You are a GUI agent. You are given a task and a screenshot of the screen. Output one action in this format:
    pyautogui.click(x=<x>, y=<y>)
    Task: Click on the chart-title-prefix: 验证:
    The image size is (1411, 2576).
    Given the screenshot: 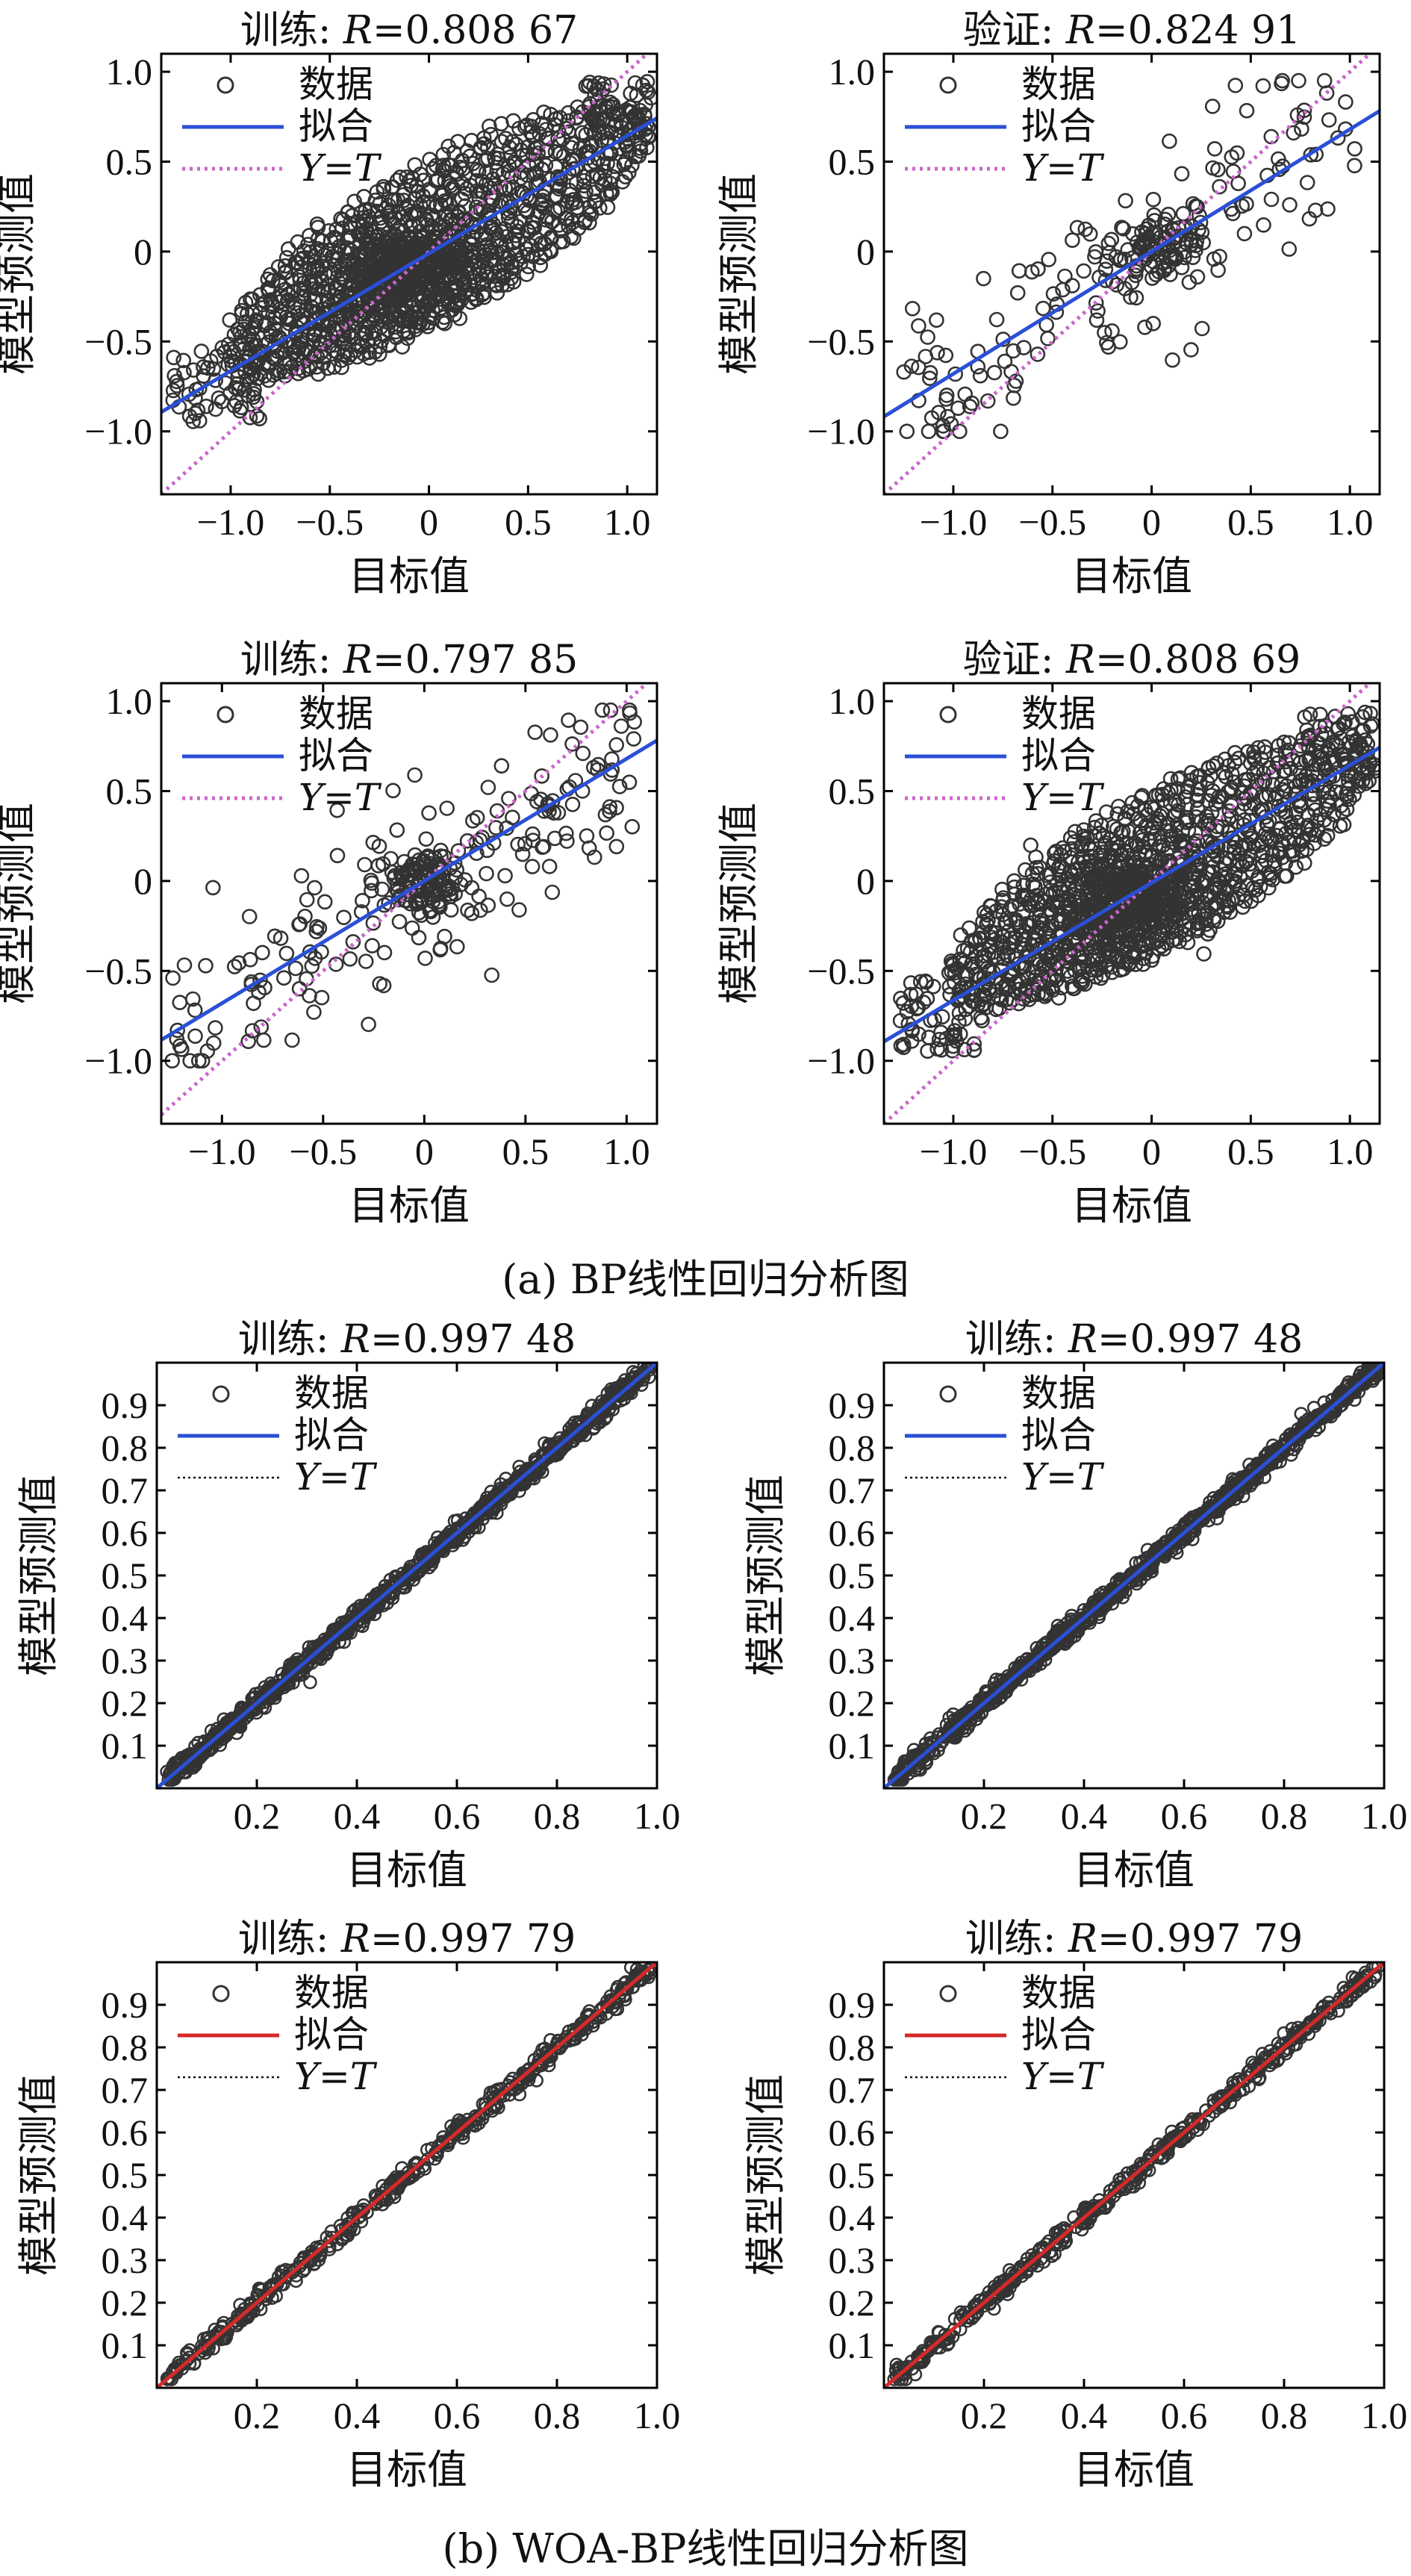 What is the action you would take?
    pyautogui.click(x=1014, y=660)
    